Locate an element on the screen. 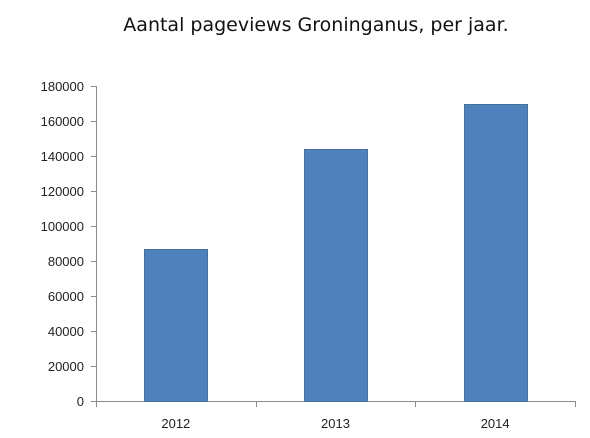  y-tick-label: 60000 is located at coordinates (66, 296).